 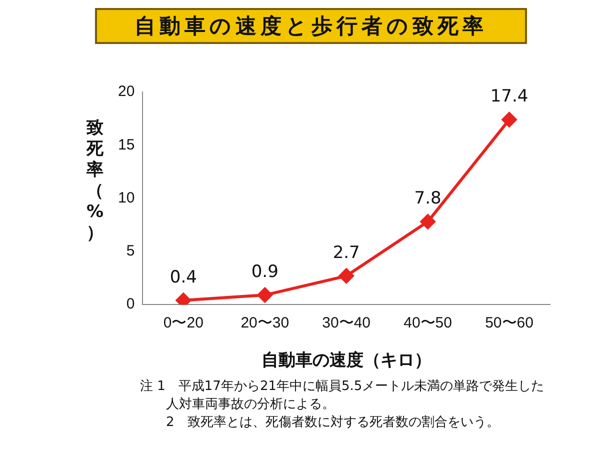 What do you see at coordinates (126, 197) in the screenshot?
I see `y-tick-label: 10` at bounding box center [126, 197].